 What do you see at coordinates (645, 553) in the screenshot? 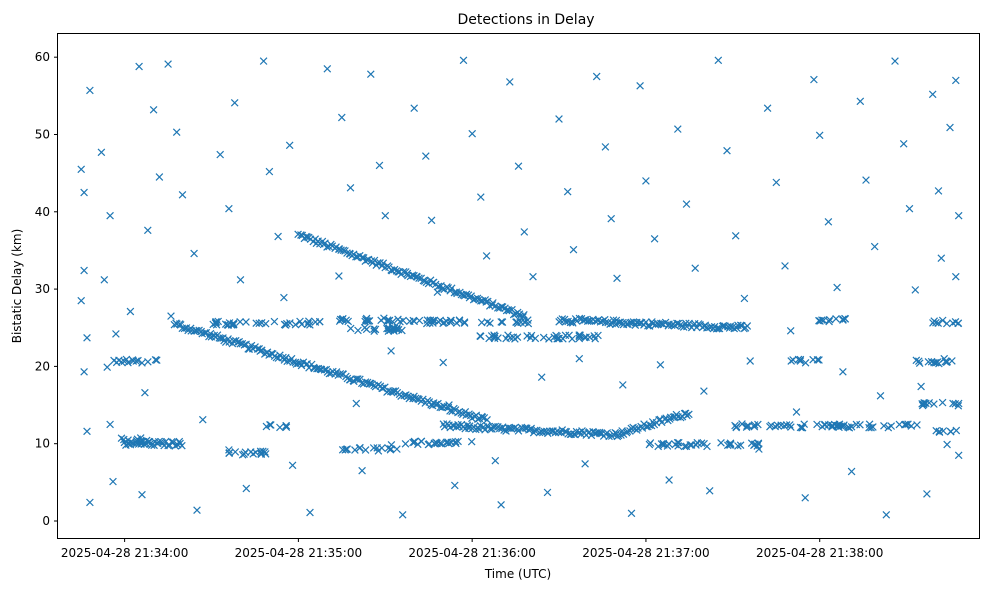
I see `x-tick-label: 2025-04-28 21:37:00` at bounding box center [645, 553].